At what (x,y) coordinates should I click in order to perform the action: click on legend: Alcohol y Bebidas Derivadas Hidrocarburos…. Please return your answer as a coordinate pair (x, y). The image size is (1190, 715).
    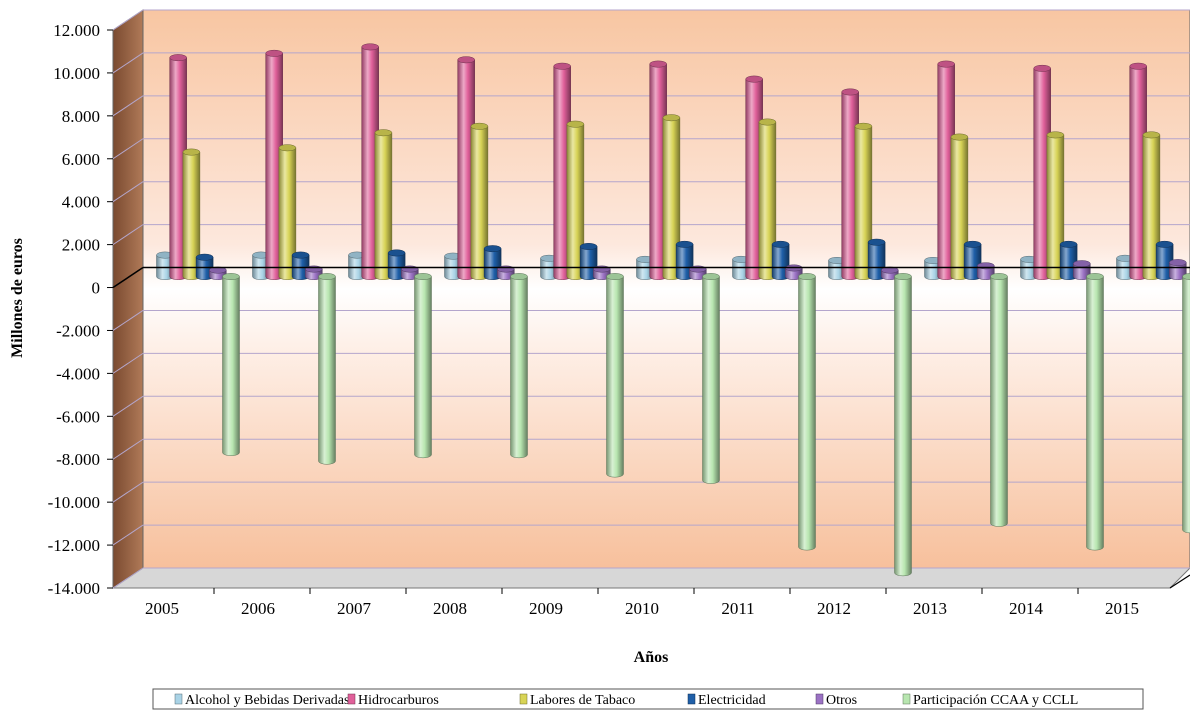
    Looking at the image, I should click on (626, 700).